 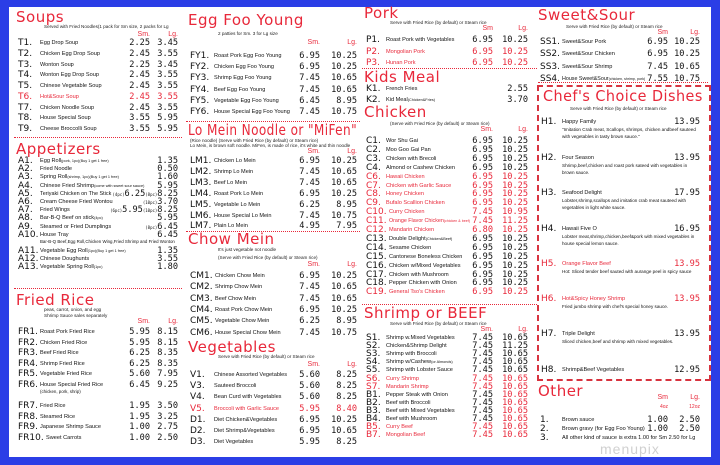 What do you see at coordinates (98, 107) in the screenshot?
I see `menu-item: T7. Chicken Noodle Soup 2.45 3.55` at bounding box center [98, 107].